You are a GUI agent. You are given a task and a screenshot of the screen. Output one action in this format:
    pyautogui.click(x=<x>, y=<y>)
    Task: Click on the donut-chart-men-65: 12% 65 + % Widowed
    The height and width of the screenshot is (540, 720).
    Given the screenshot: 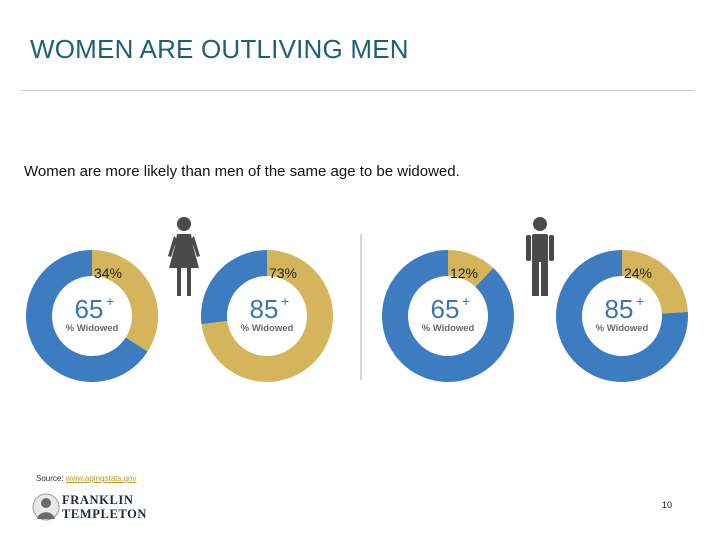 What is the action you would take?
    pyautogui.click(x=448, y=316)
    